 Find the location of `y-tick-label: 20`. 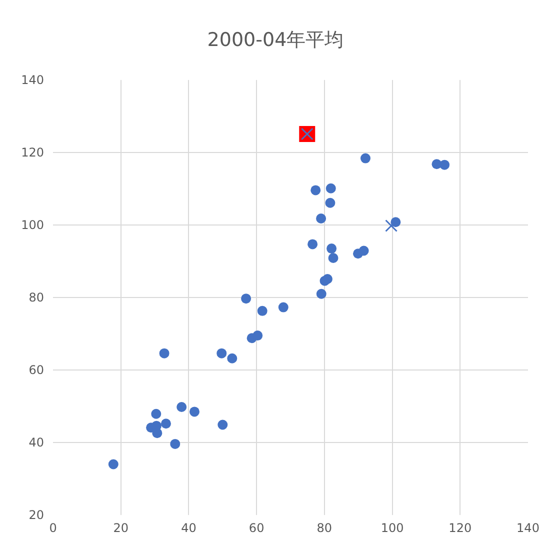

y-tick-label: 20 is located at coordinates (36, 515).